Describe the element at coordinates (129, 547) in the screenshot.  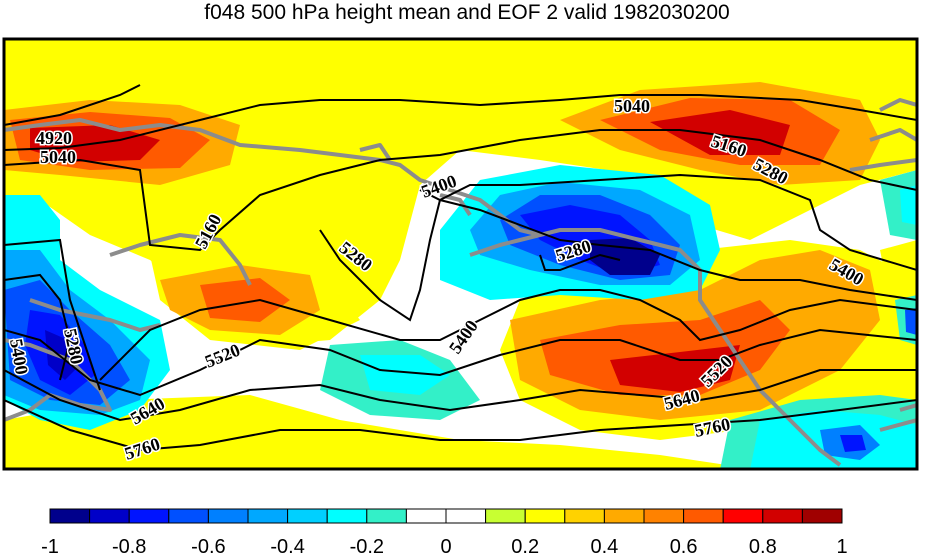
I see `colorbar-tick-label: -0.8` at that location.